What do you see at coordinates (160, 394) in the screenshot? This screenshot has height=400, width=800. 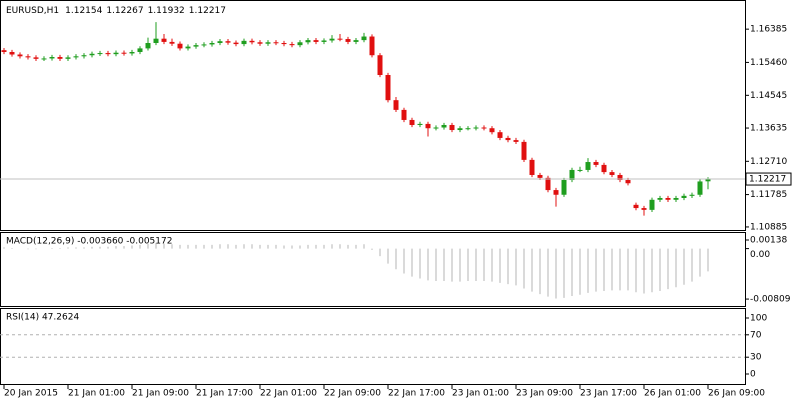 I see `x-tick-label: 21 Jan 09:00` at bounding box center [160, 394].